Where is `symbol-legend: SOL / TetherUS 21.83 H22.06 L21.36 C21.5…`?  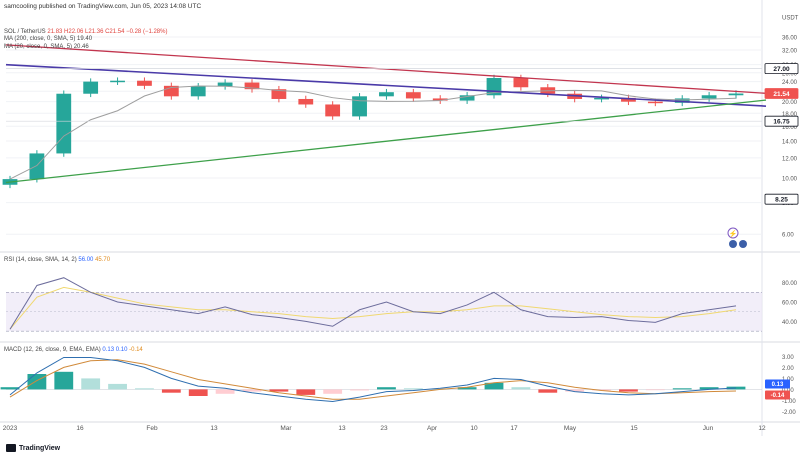
symbol-legend: SOL / TetherUS 21.83 H22.06 L21.36 C21.5… is located at coordinates (85, 32).